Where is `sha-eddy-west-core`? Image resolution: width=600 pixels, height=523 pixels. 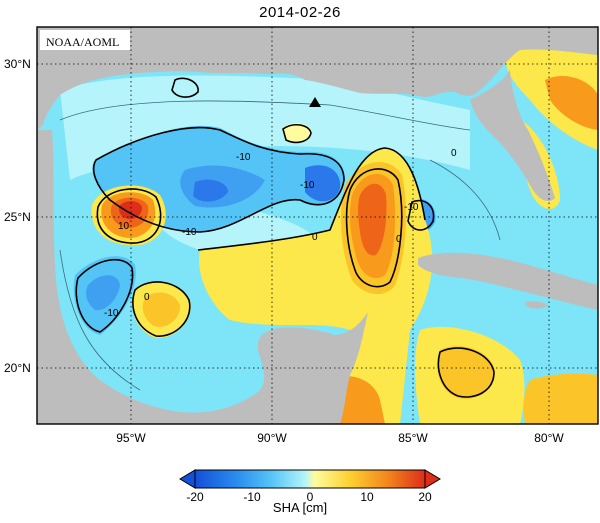 sha-eddy-west-core is located at coordinates (130, 210).